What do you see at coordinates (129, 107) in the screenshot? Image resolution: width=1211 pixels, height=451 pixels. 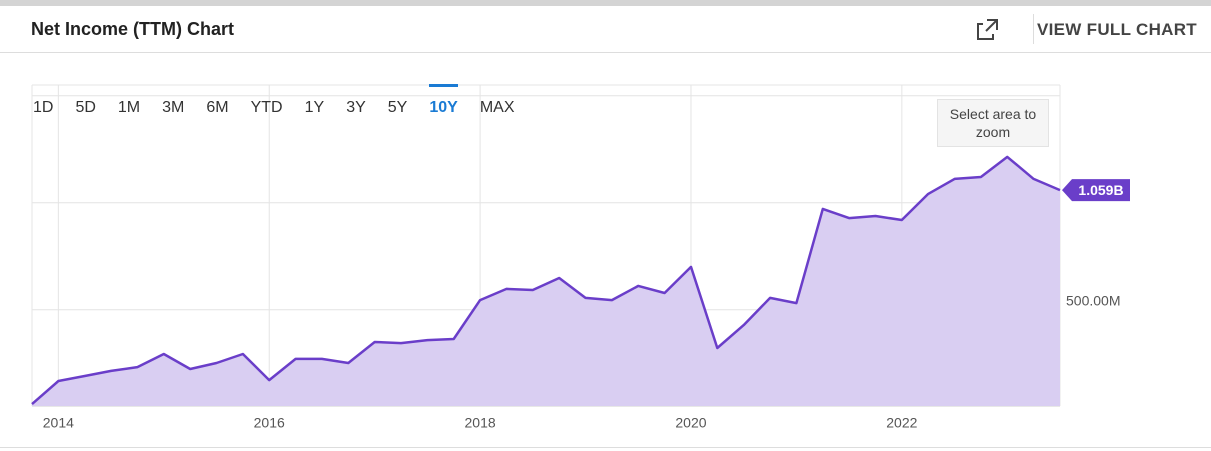 I see `range-button: 1M` at bounding box center [129, 107].